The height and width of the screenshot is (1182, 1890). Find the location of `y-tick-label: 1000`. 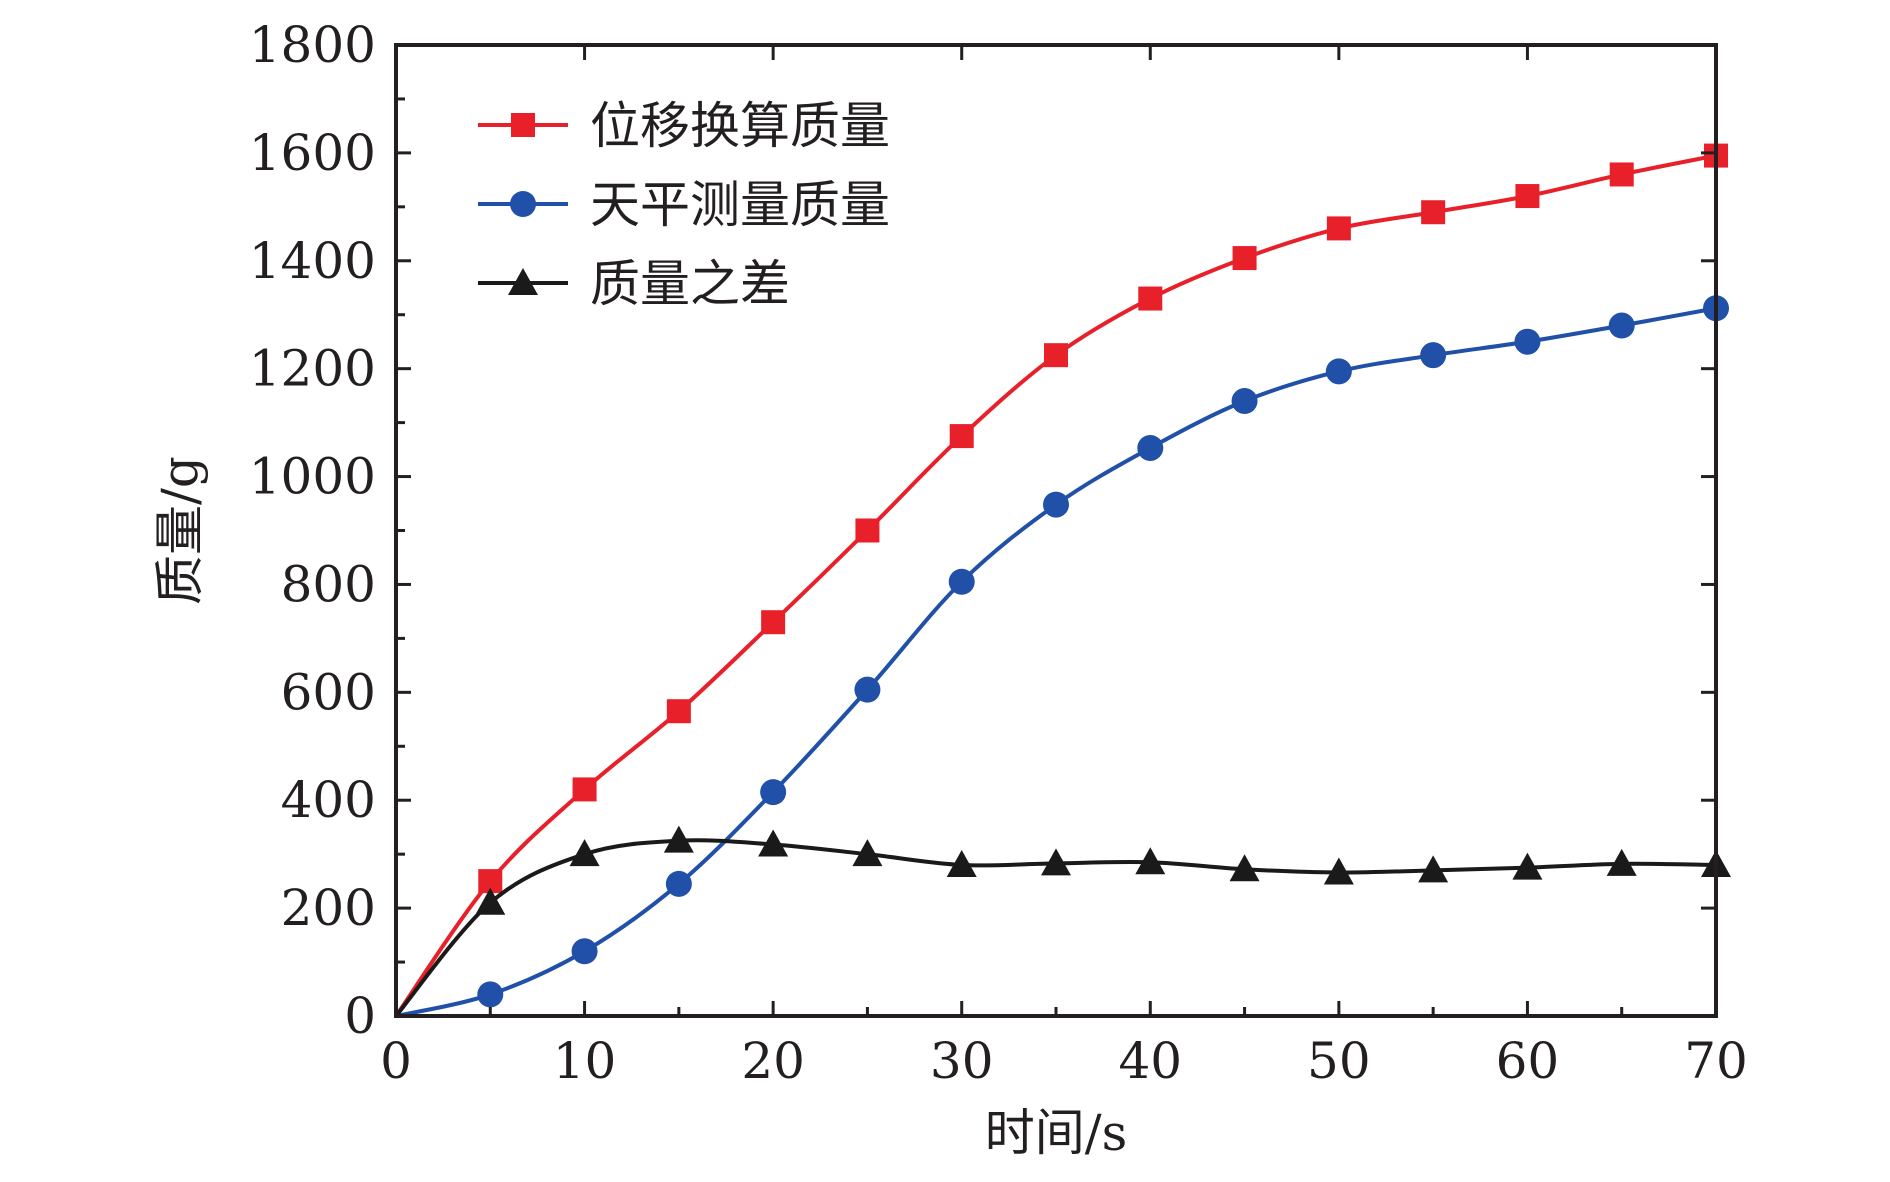

y-tick-label: 1000 is located at coordinates (312, 477).